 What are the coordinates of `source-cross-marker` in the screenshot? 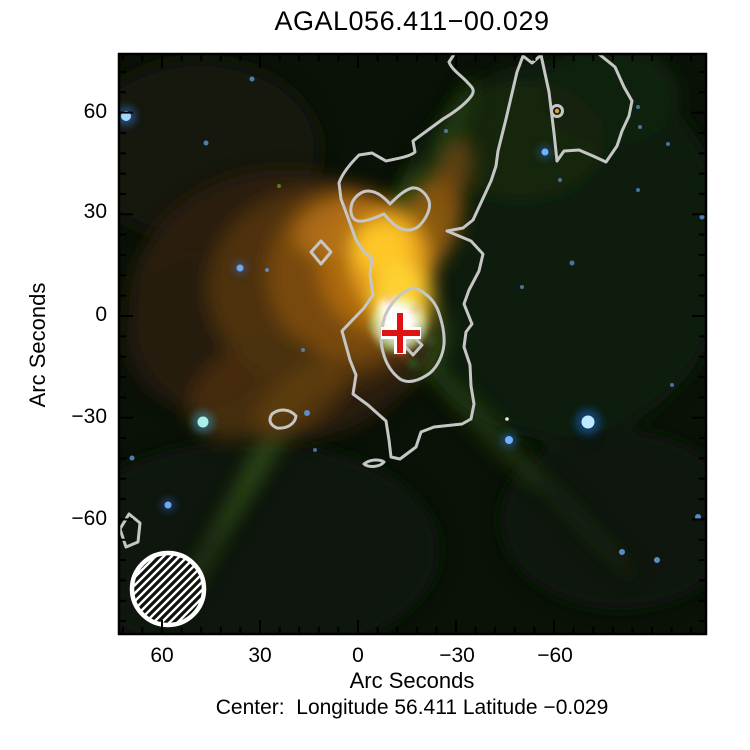 It's located at (401, 333).